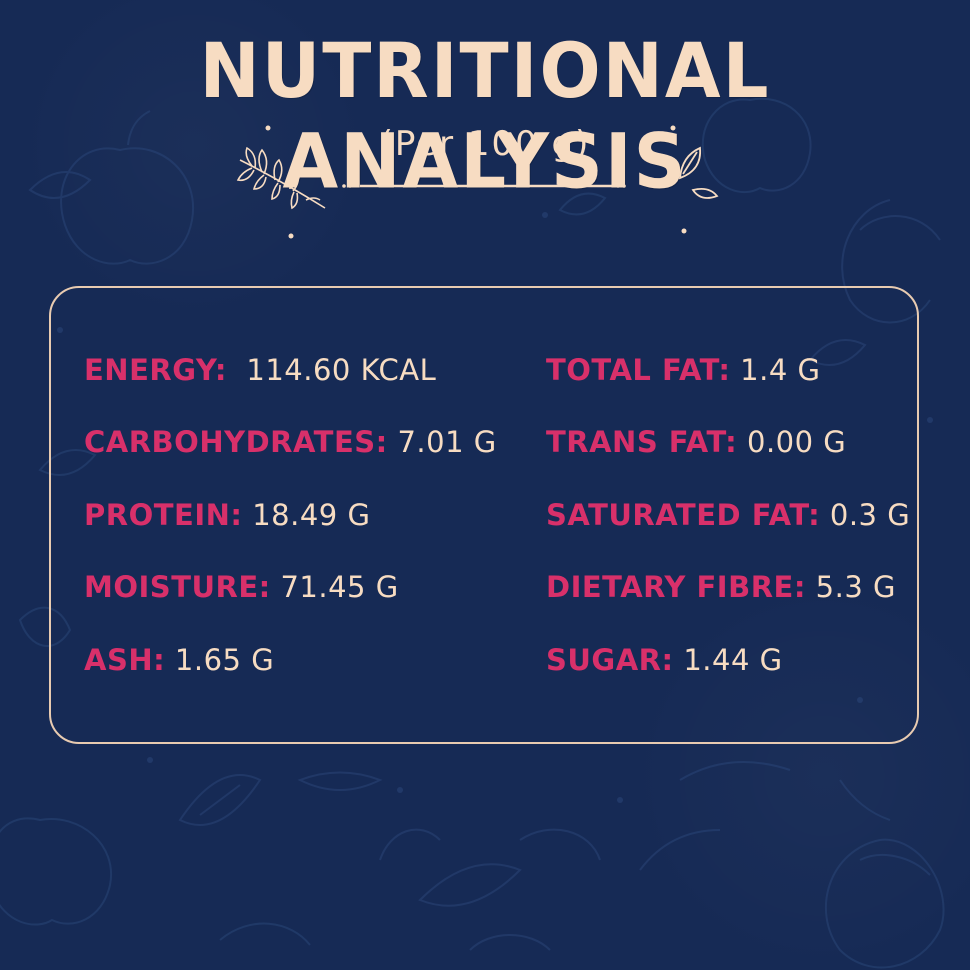 The image size is (970, 970). What do you see at coordinates (281, 178) in the screenshot?
I see `leaf-sprig-icon` at bounding box center [281, 178].